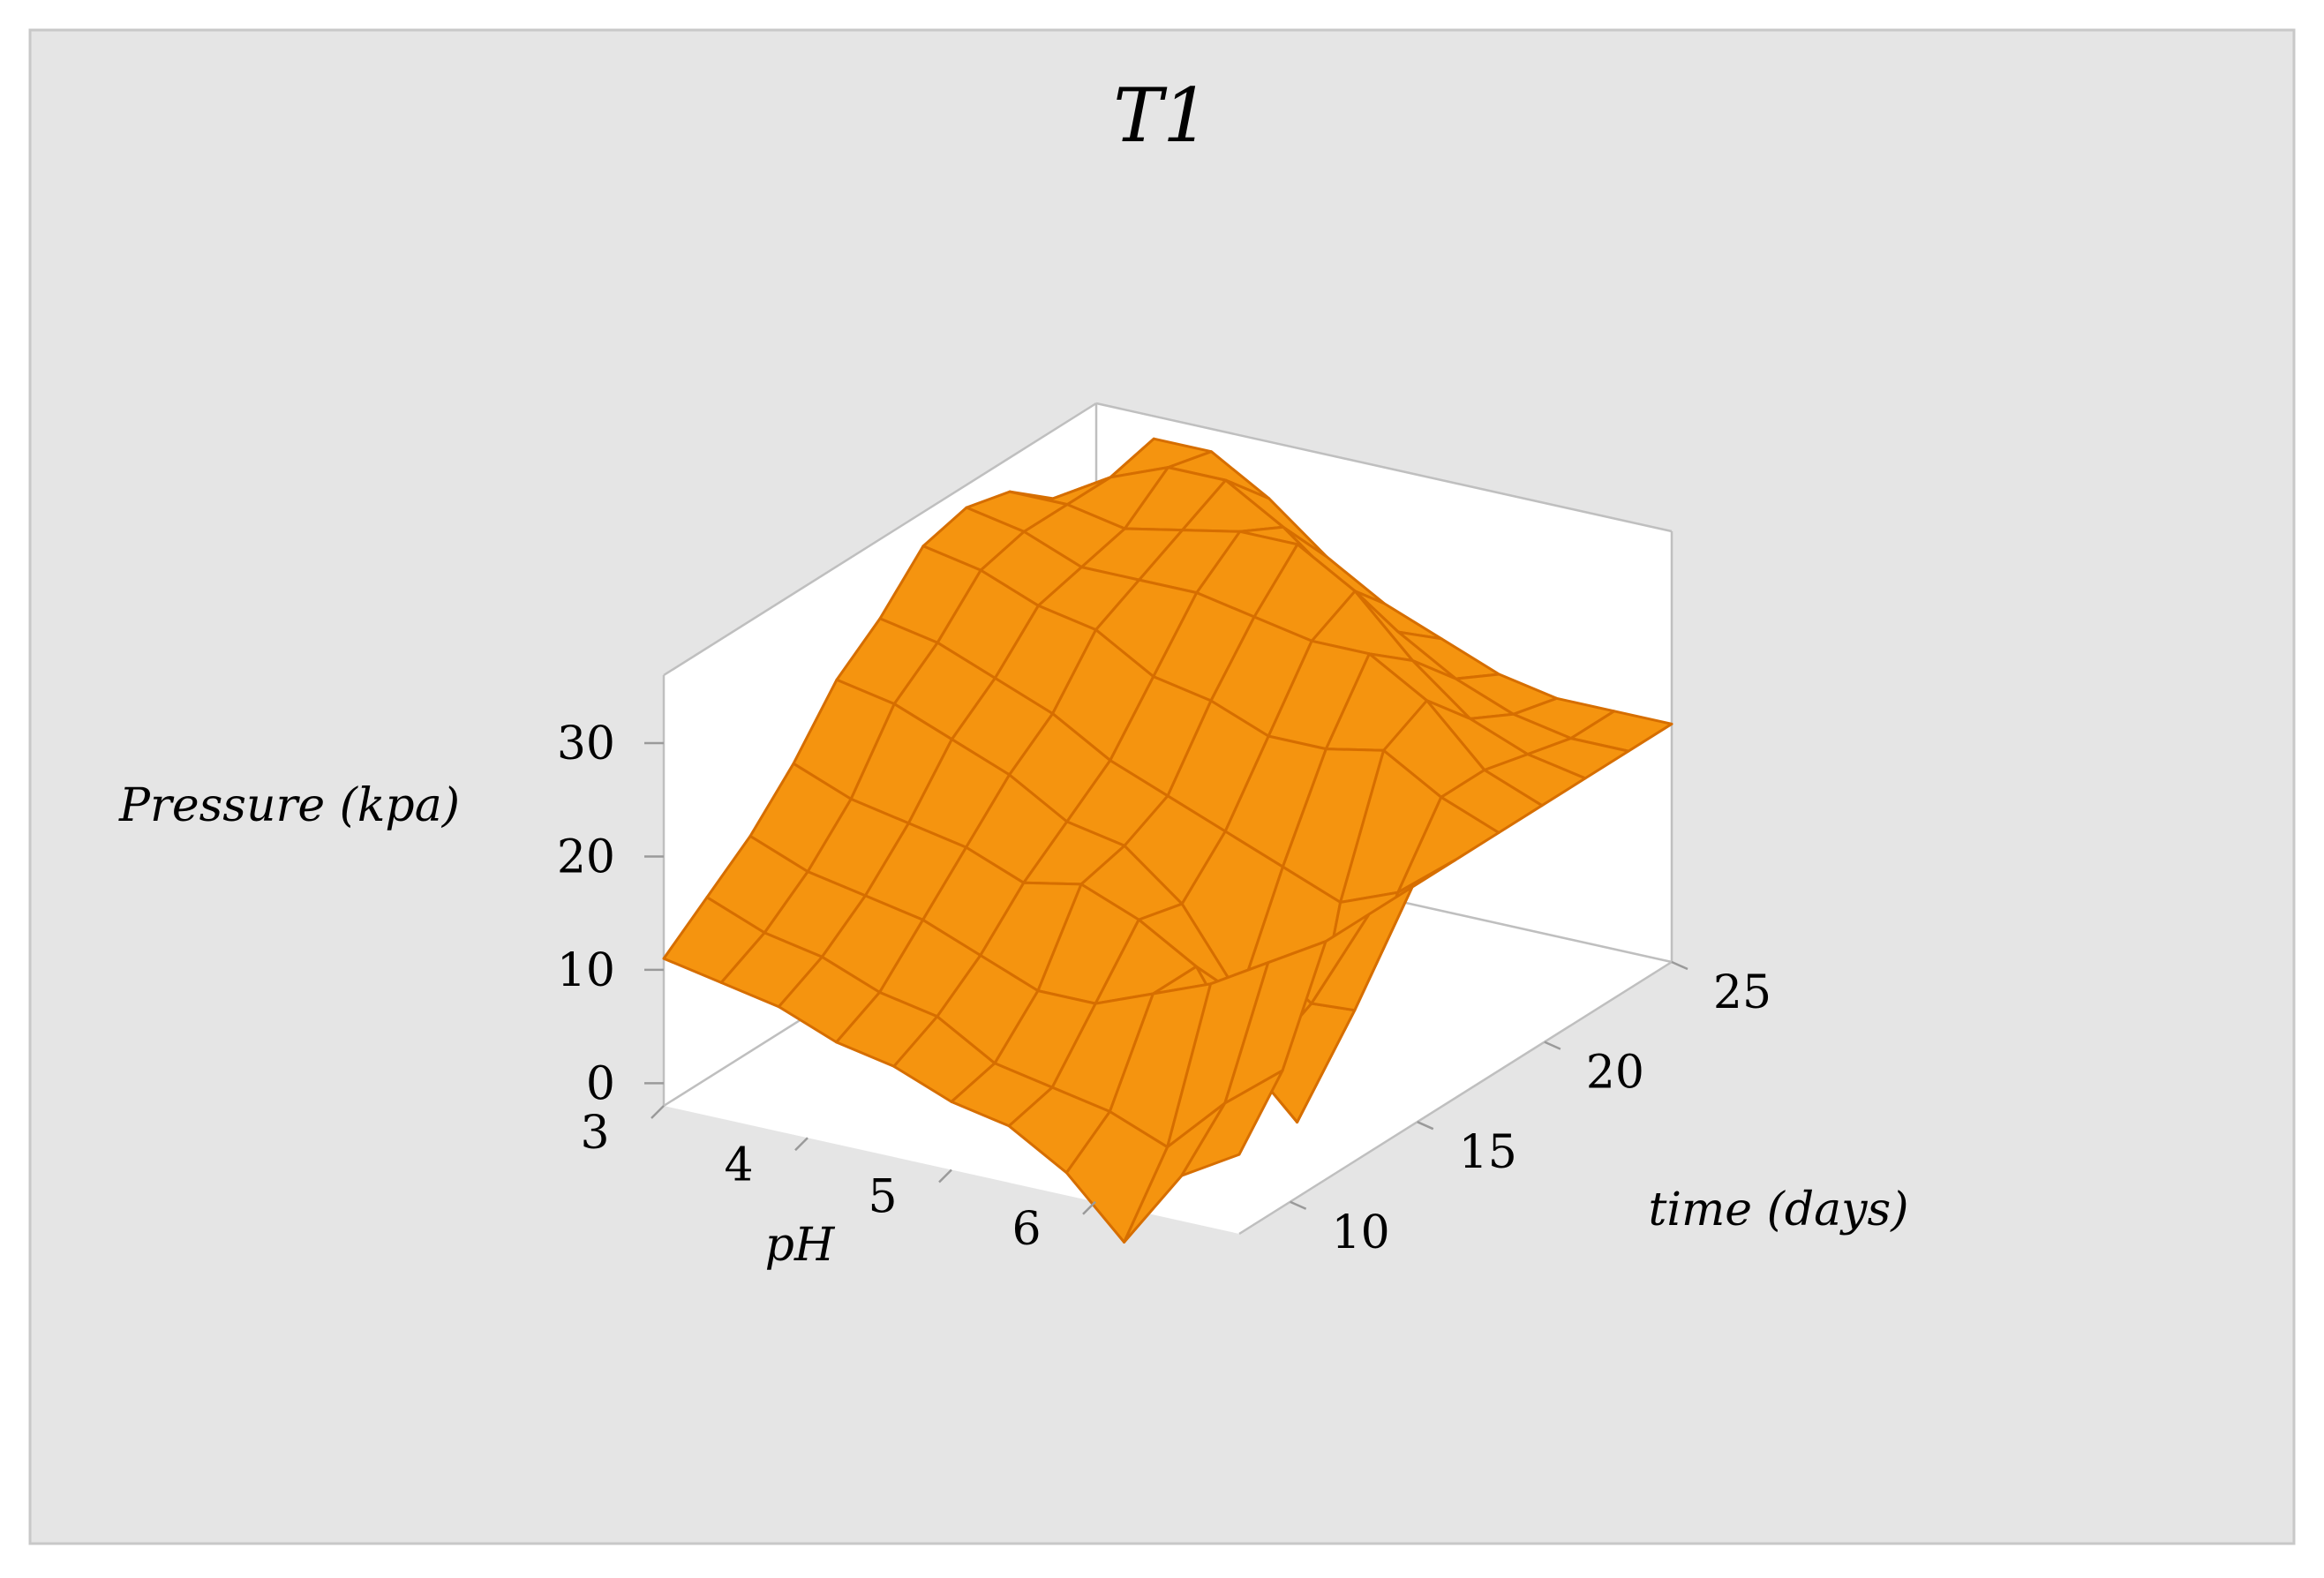 Image resolution: width=2324 pixels, height=1578 pixels. Describe the element at coordinates (586, 856) in the screenshot. I see `z-tick-label: 20` at that location.